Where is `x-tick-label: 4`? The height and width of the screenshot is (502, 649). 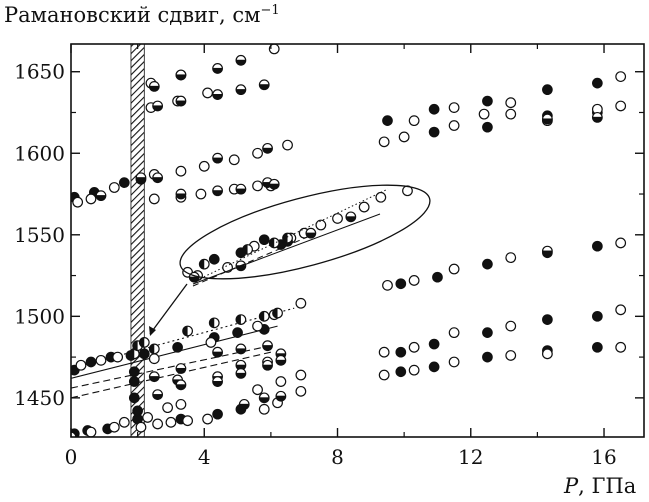
x-tick-label: 4 is located at coordinates (204, 457).